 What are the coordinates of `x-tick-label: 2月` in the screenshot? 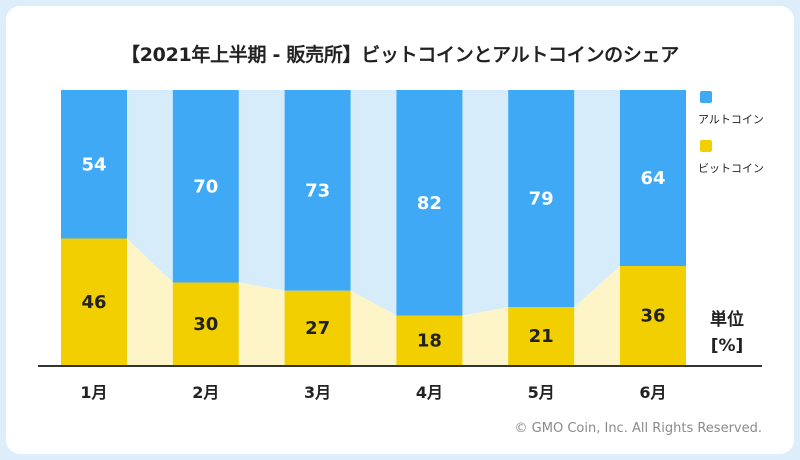 It's located at (205, 392).